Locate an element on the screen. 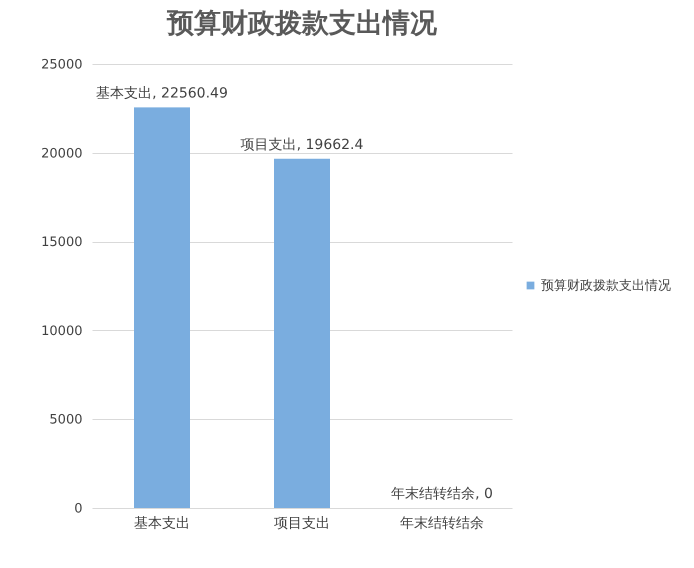  y-tick-label: 20000 is located at coordinates (61, 154).